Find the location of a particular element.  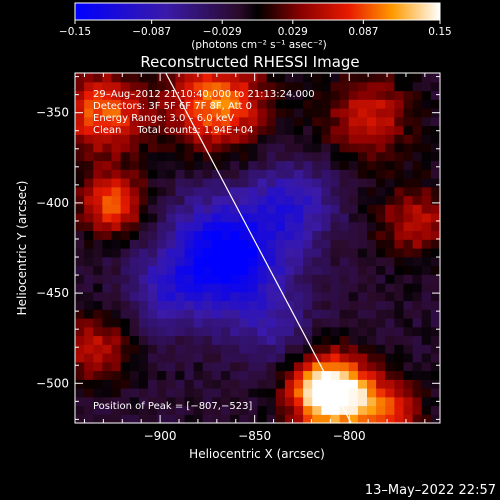

colorbar-tick-label: 0.029 is located at coordinates (293, 32).